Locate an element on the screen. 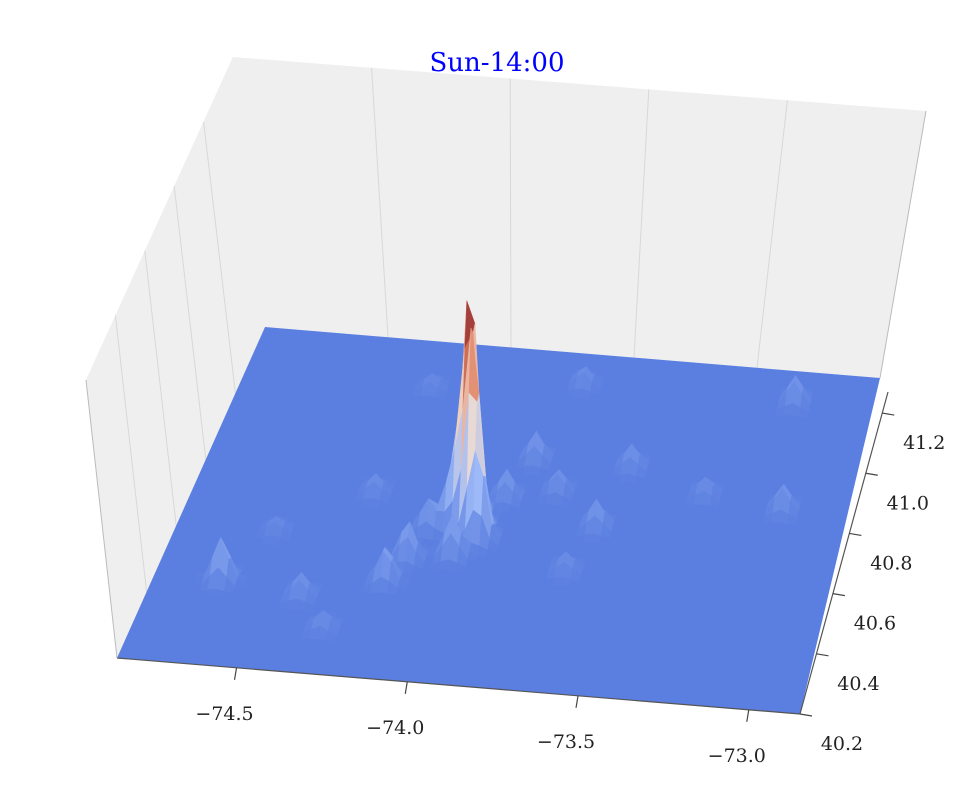 The image size is (960, 800). y-axis-line is located at coordinates (844, 553).